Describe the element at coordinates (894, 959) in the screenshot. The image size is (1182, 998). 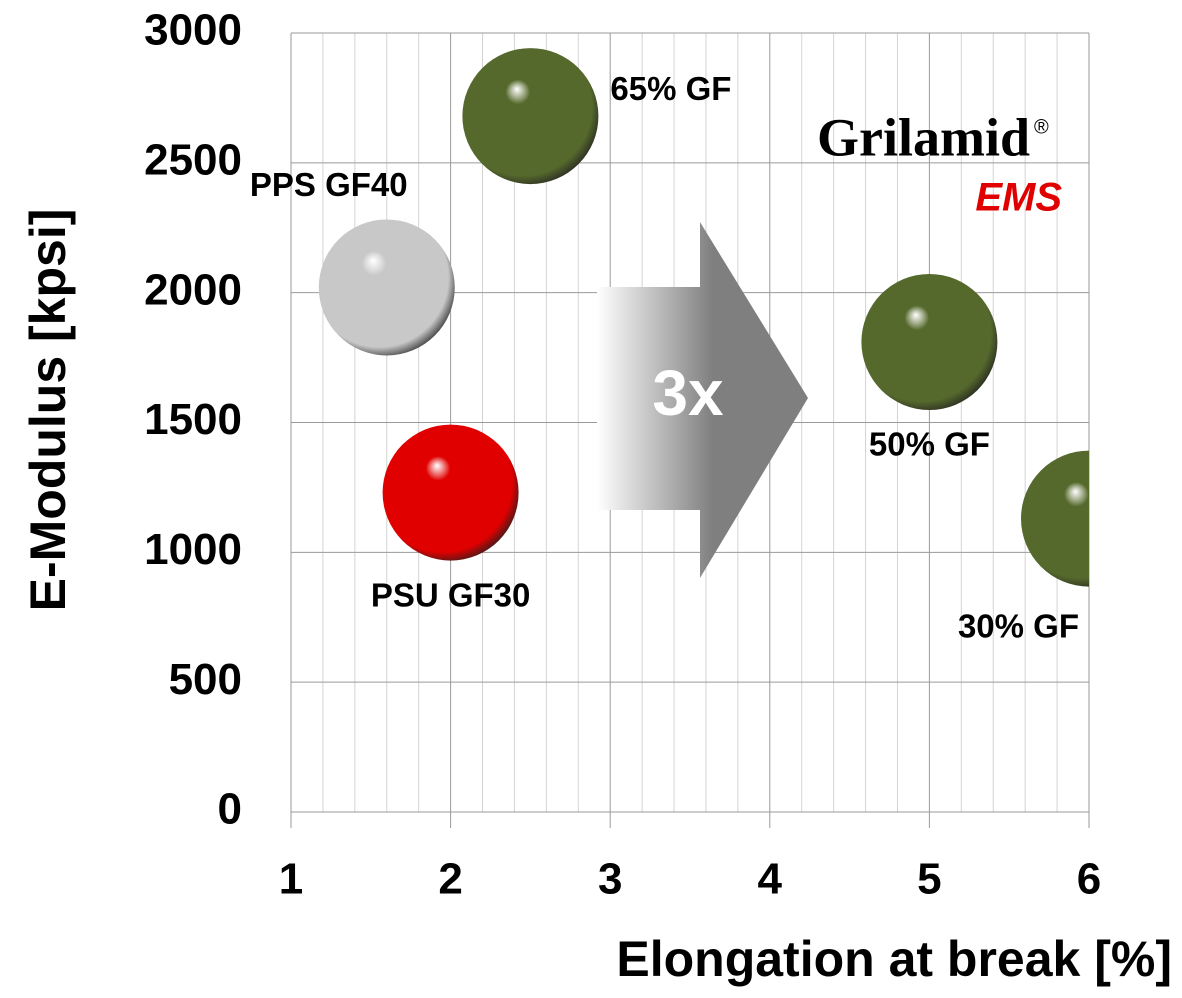
I see `x-axis-title: Elongation at break [%]` at that location.